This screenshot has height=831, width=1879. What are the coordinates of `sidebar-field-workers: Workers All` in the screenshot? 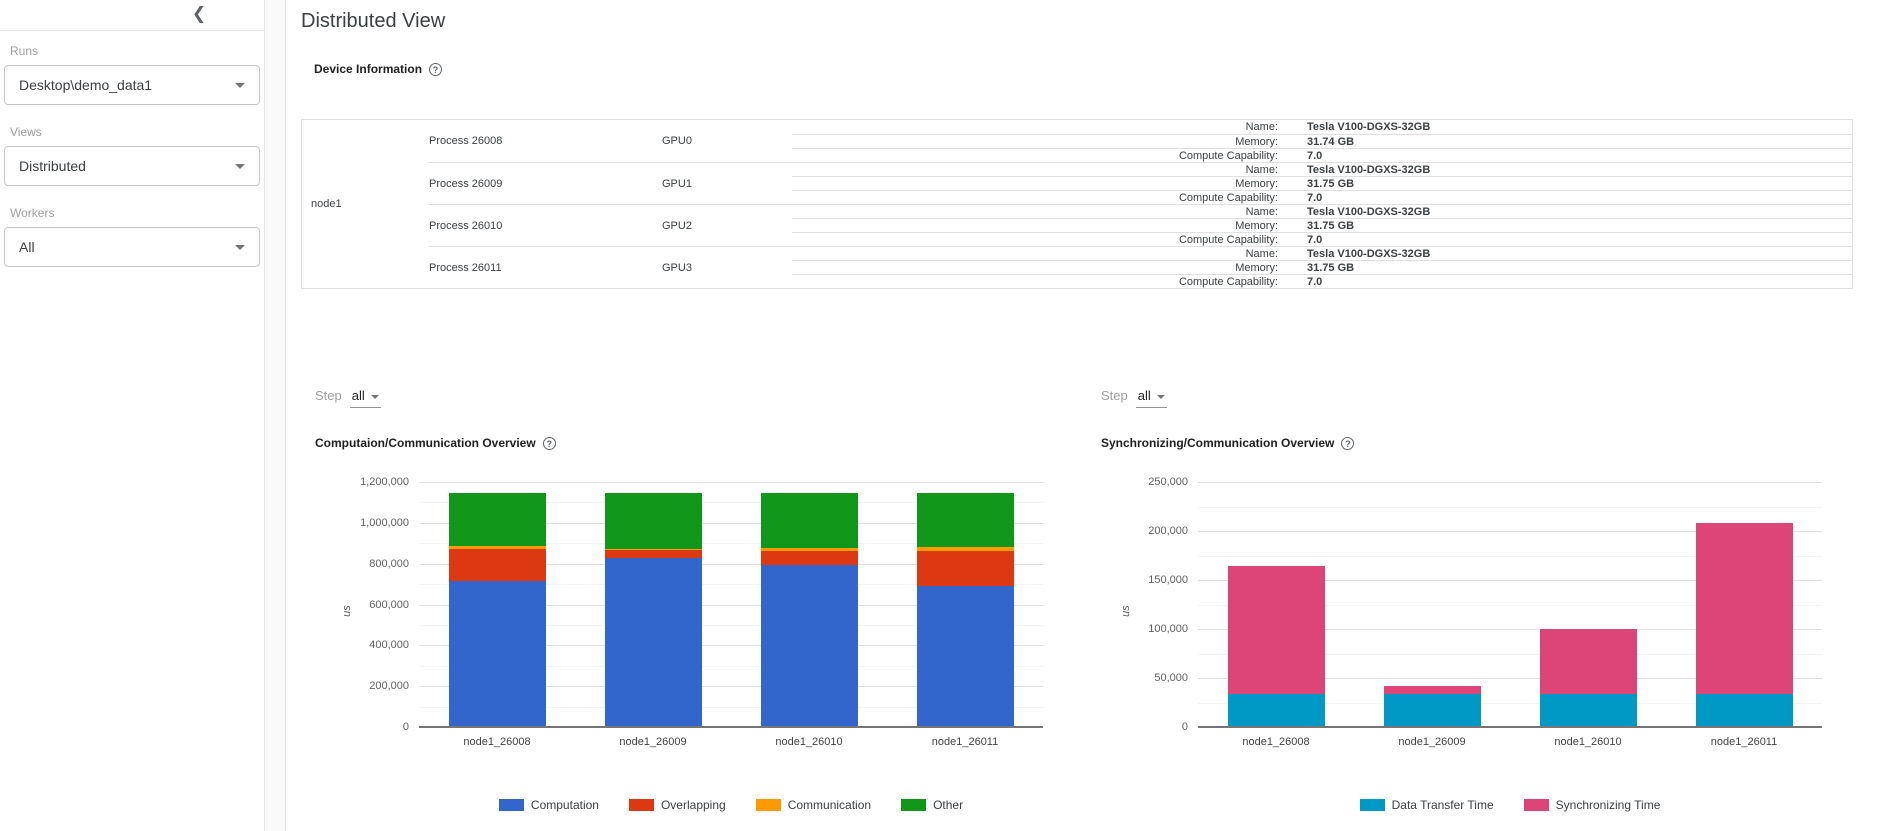 It's located at (132, 236).